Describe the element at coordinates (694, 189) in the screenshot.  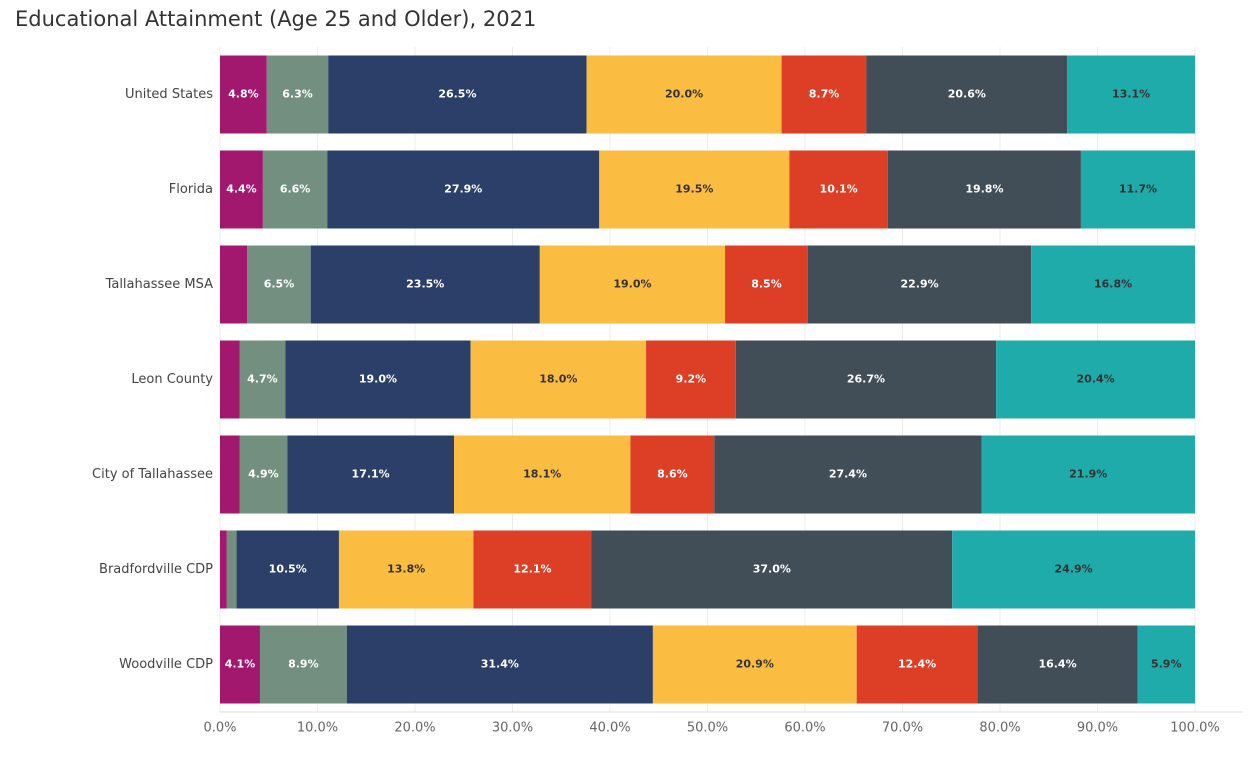
I see `data-label: 19.5%` at that location.